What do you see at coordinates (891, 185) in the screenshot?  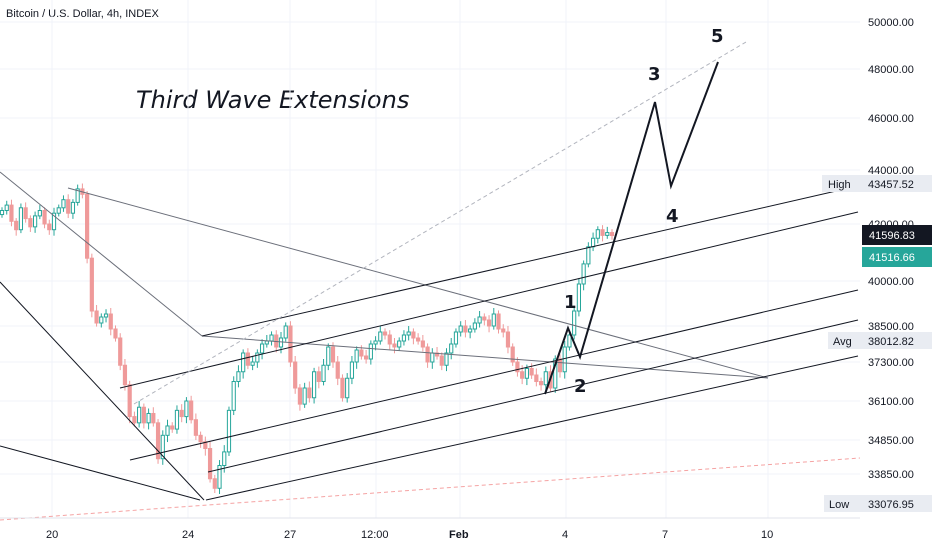 I see `svg-text: 43457.52` at bounding box center [891, 185].